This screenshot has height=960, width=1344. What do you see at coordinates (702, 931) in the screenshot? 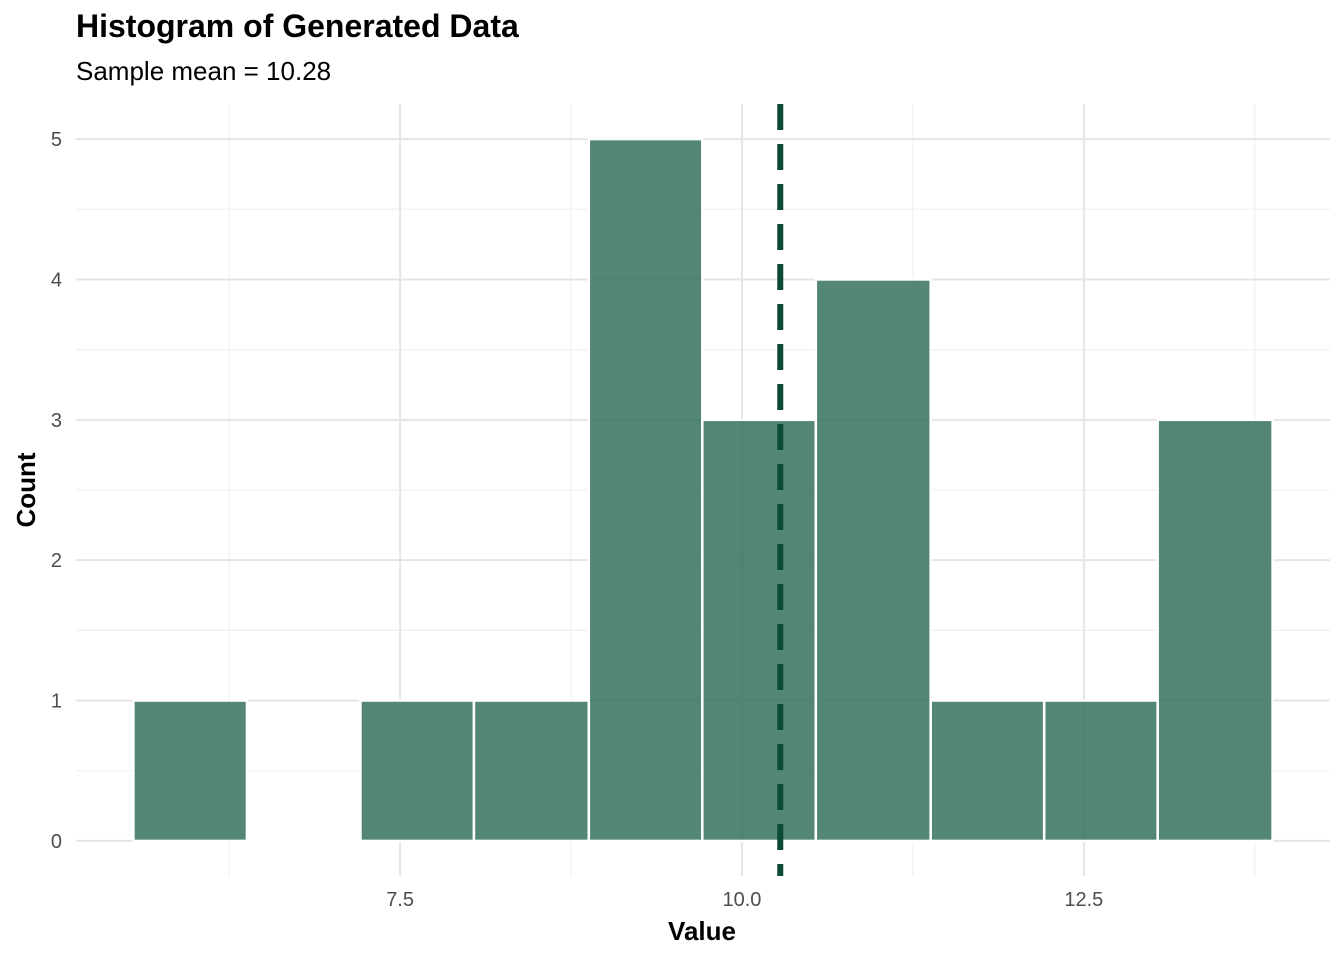
I see `x-axis-title: Value` at bounding box center [702, 931].